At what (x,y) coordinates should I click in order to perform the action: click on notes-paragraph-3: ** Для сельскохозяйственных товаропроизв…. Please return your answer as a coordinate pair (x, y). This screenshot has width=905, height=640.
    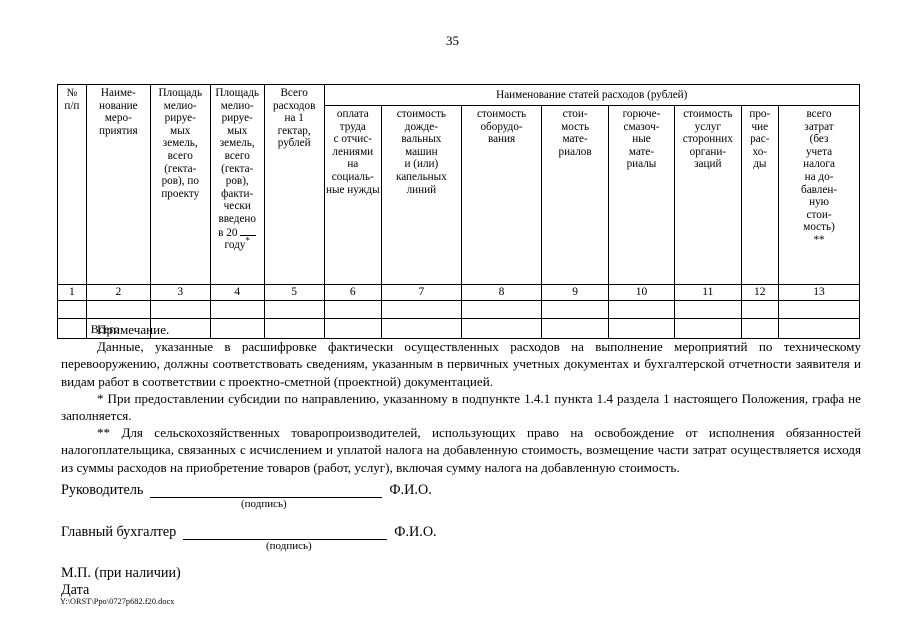
    Looking at the image, I should click on (461, 450).